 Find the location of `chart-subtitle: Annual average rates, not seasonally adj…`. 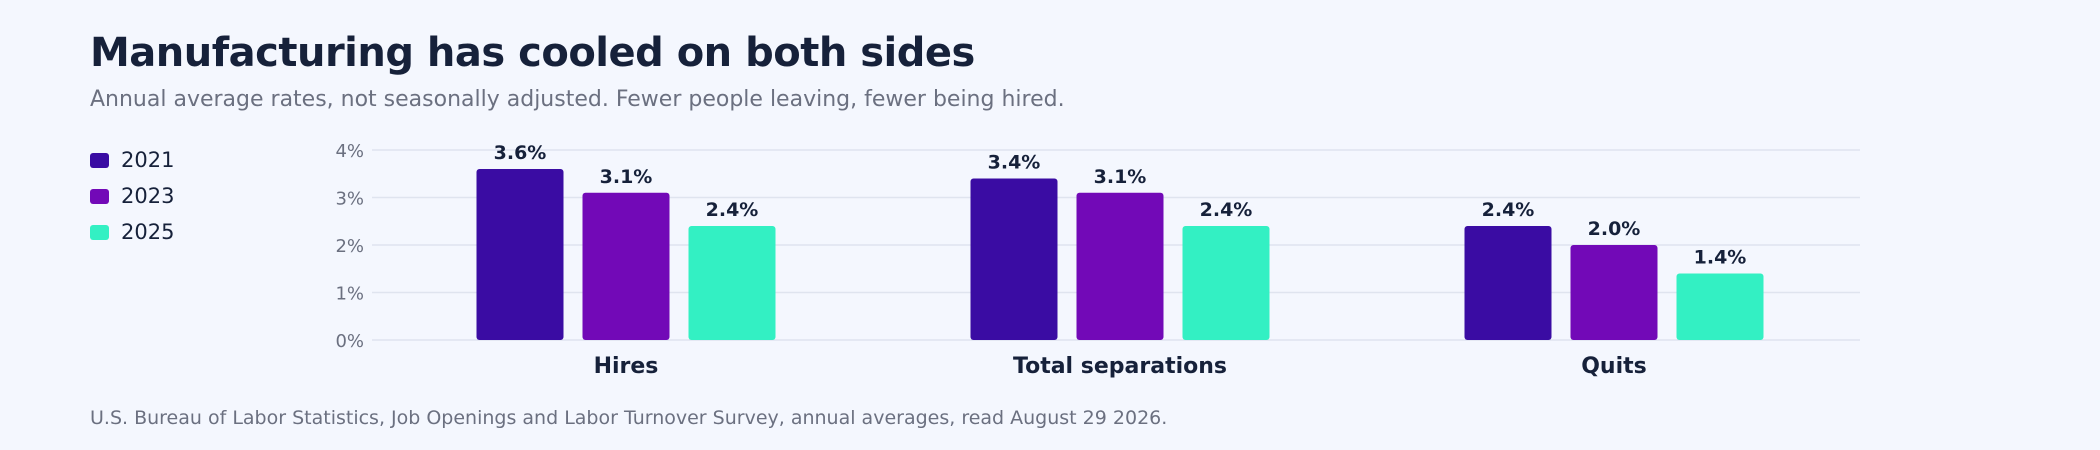

chart-subtitle: Annual average rates, not seasonally adj… is located at coordinates (577, 99).